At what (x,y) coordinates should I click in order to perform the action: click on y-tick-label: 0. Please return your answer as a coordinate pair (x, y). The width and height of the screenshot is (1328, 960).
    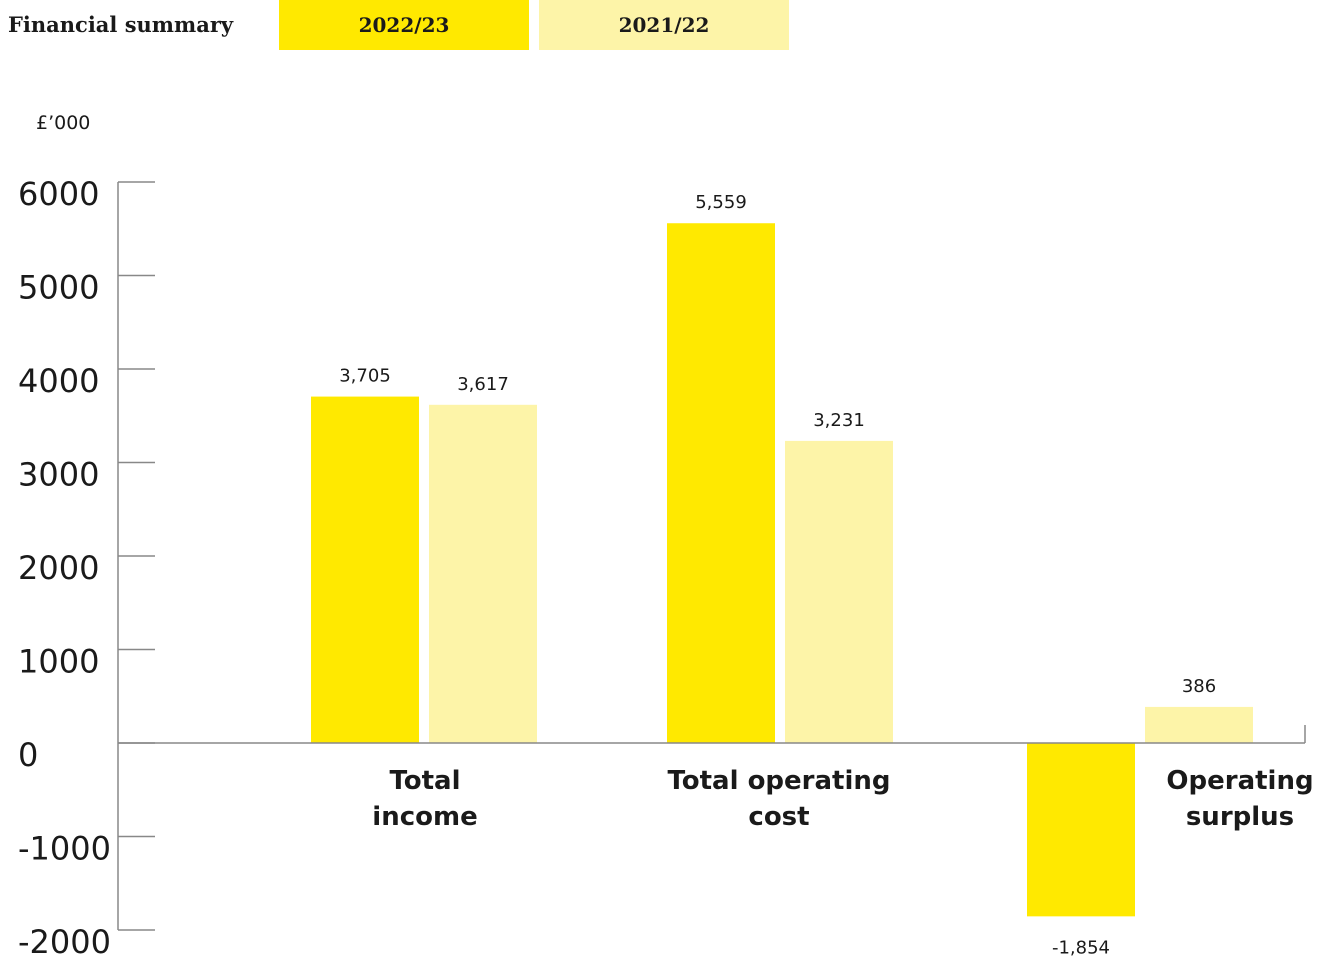
    Looking at the image, I should click on (28, 755).